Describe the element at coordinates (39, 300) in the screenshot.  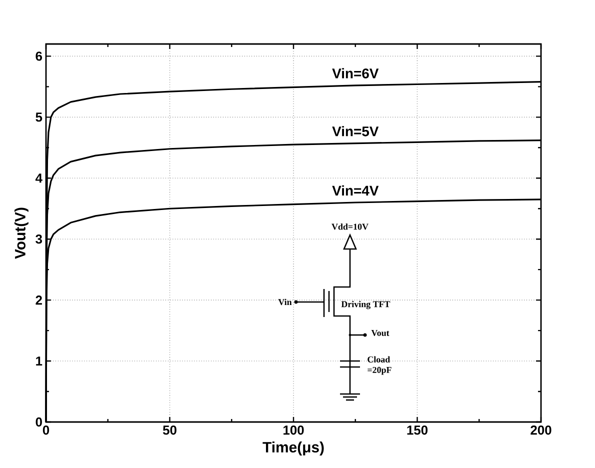
I see `y-tick-label: 2` at that location.